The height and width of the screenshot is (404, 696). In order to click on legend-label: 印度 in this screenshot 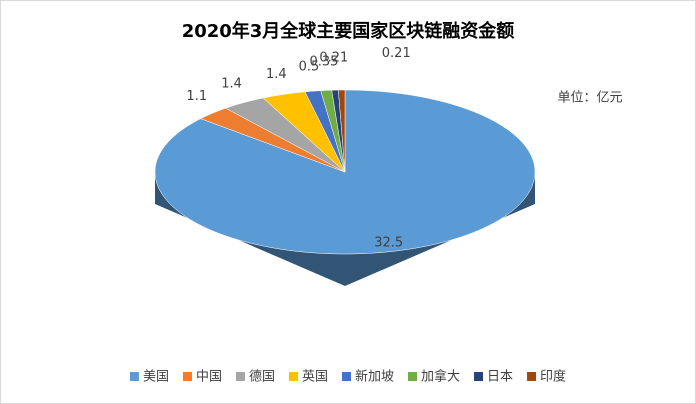, I will do `click(553, 377)`.